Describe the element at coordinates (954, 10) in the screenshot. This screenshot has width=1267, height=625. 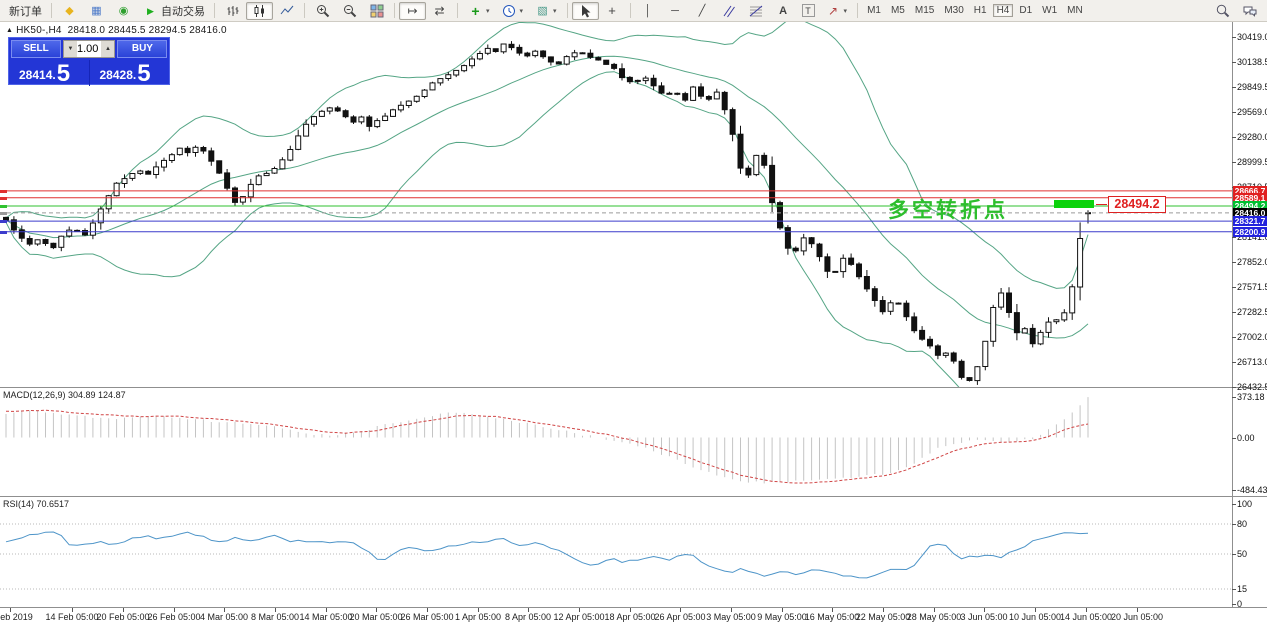
I see `timeframe-m30-button: M30` at that location.